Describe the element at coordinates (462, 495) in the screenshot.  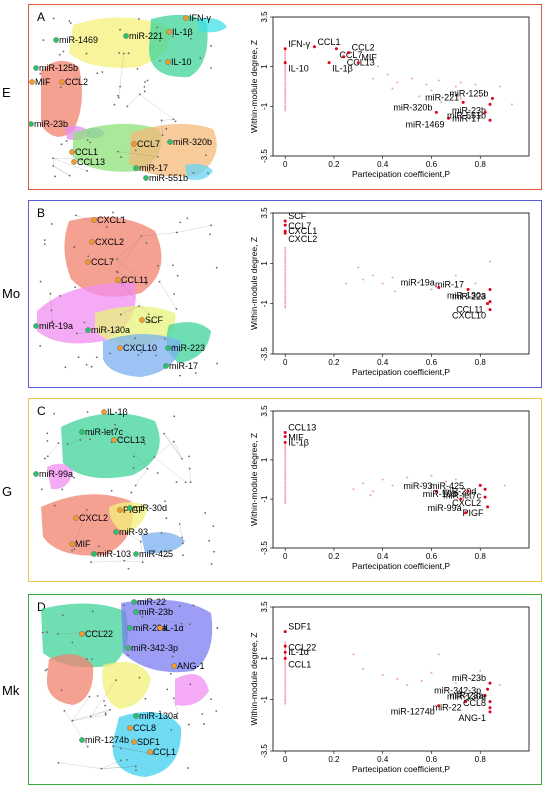
I see `point-label: miR-let7c` at that location.